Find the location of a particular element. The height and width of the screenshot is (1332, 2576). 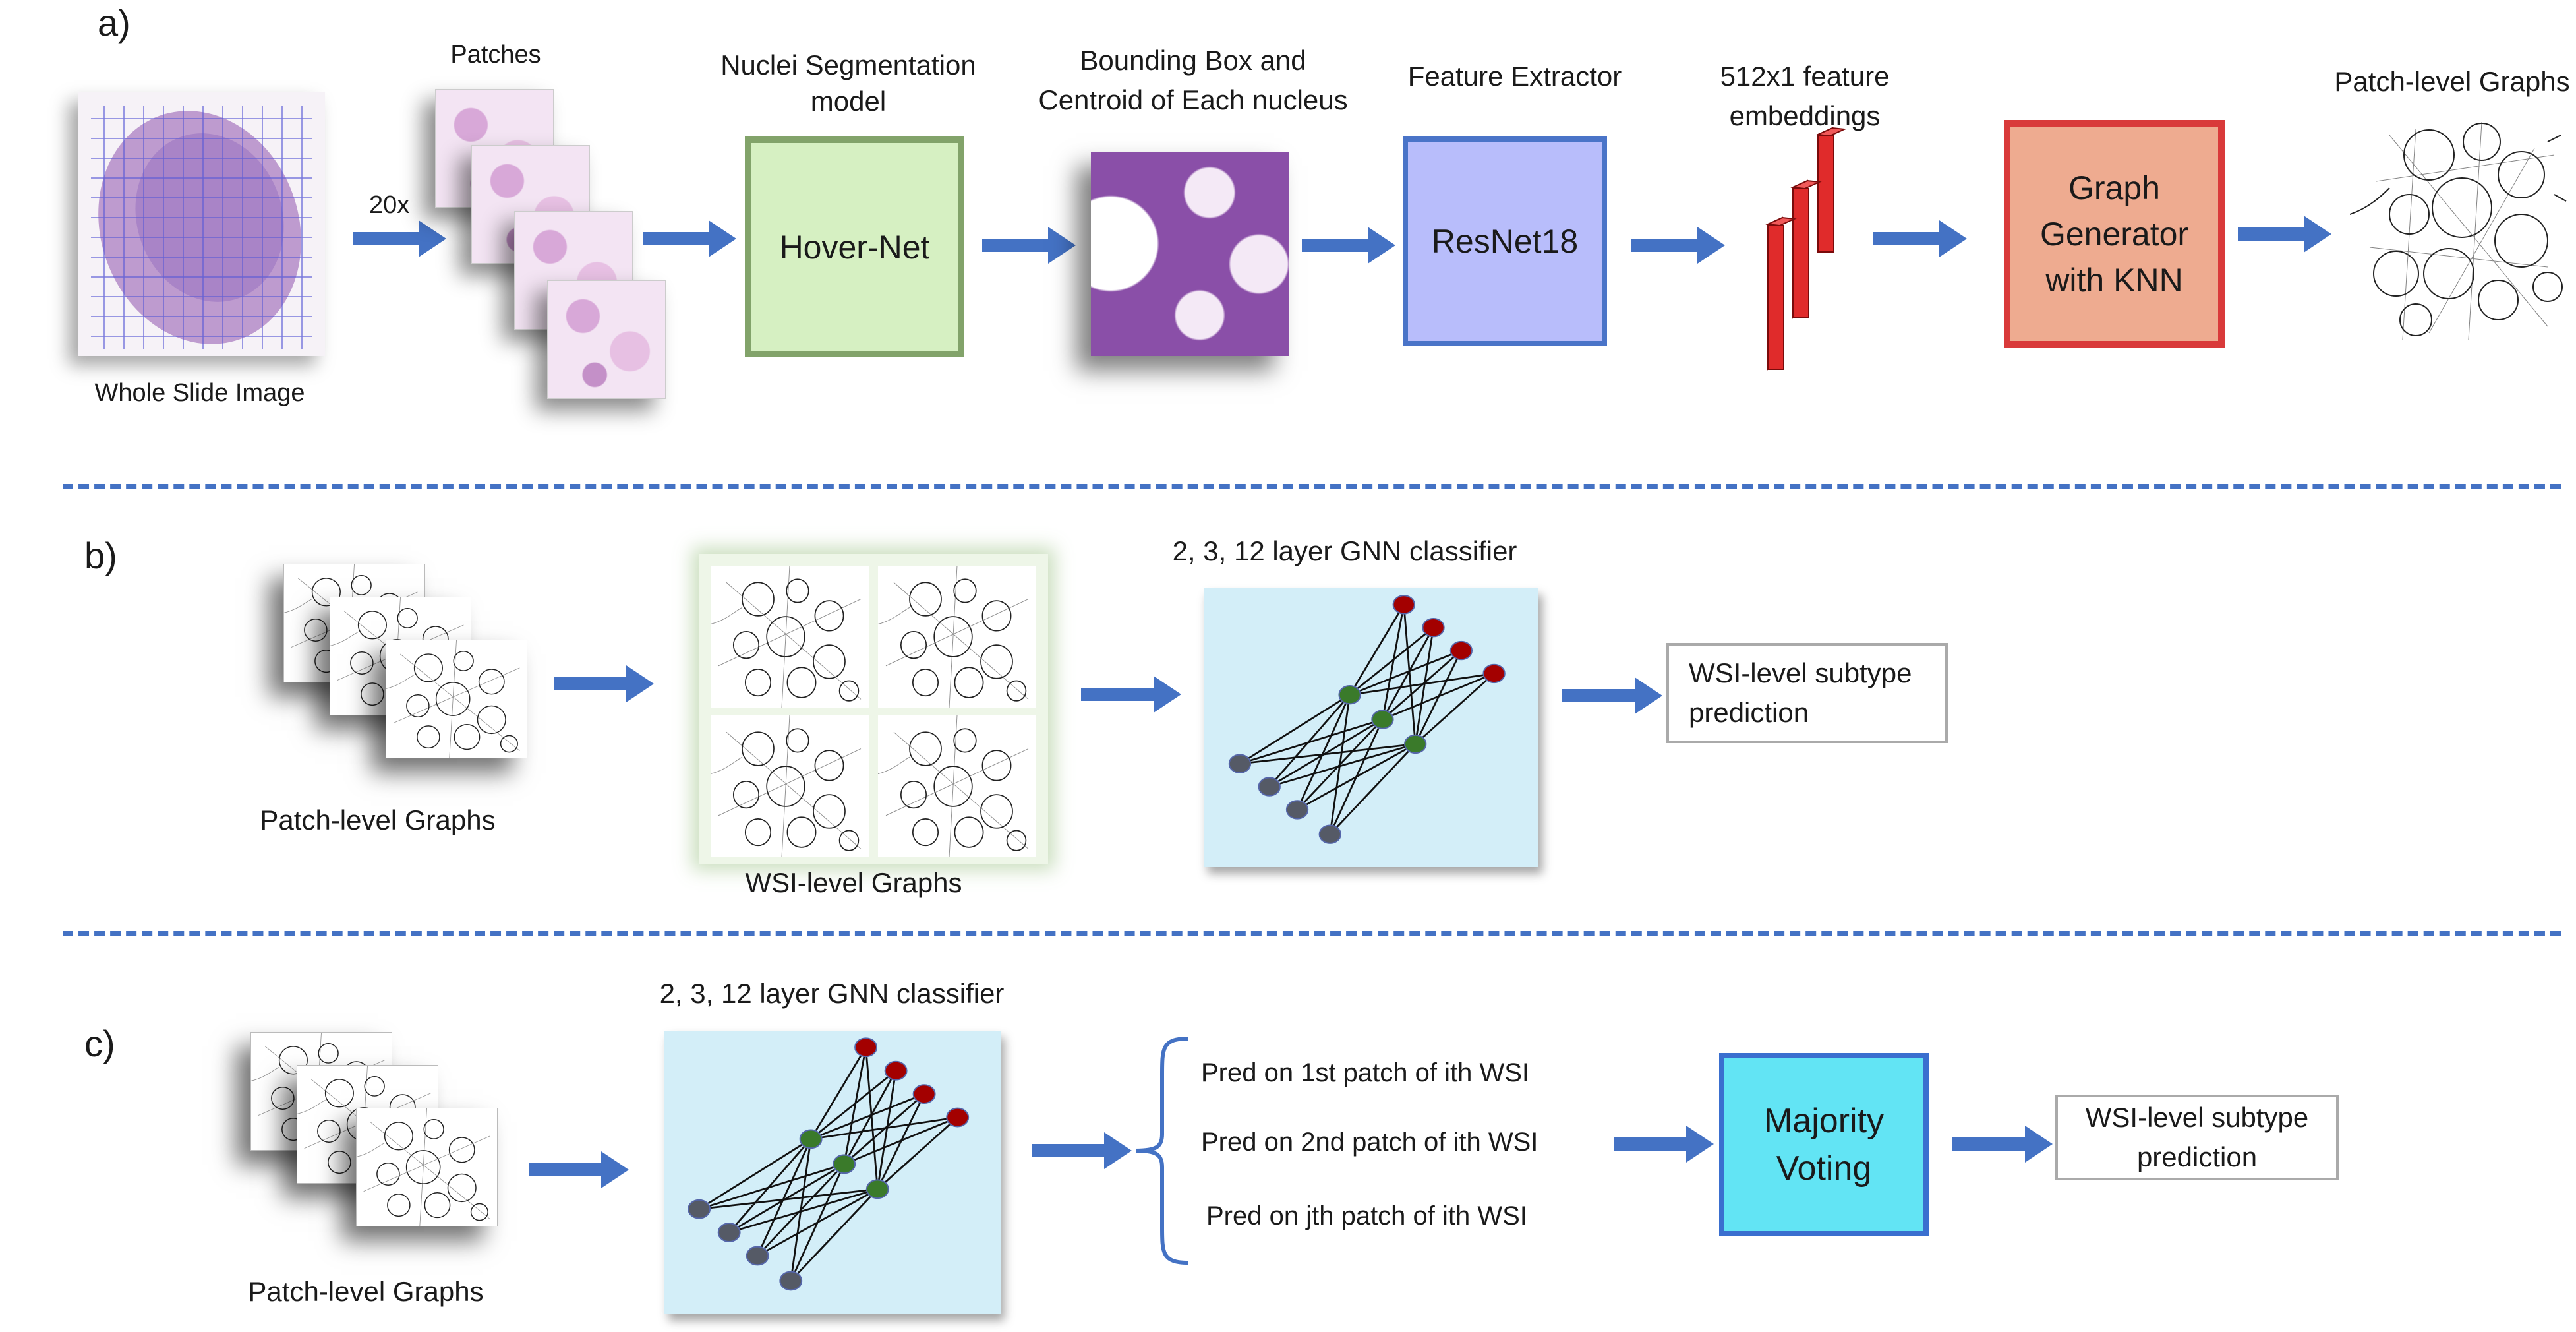

wsi-prediction-box-c: WSI-level subtype prediction is located at coordinates (2197, 1137).